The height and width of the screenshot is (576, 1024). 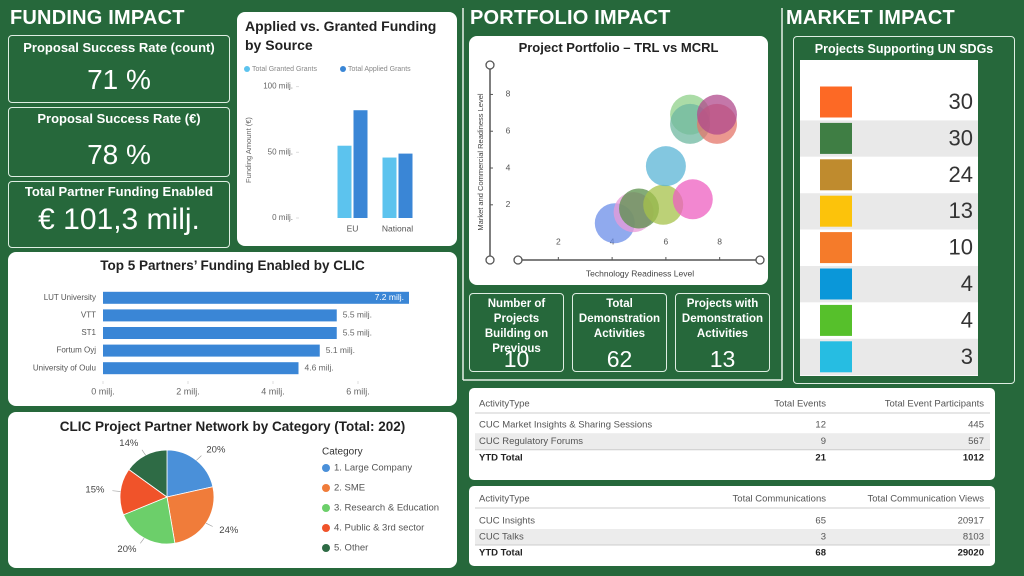 What do you see at coordinates (618, 160) in the screenshot?
I see `chart-card: Project Portfolio – TRL vs MCRL` at bounding box center [618, 160].